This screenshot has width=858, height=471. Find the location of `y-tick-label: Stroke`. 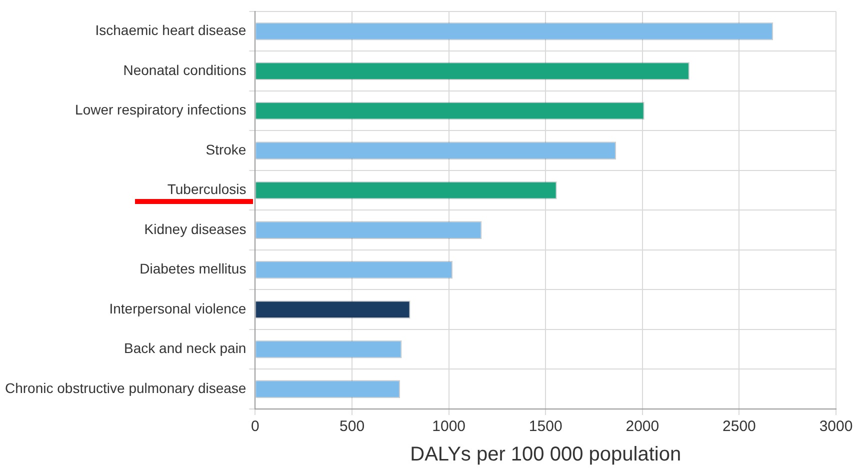

y-tick-label: Stroke is located at coordinates (226, 149).